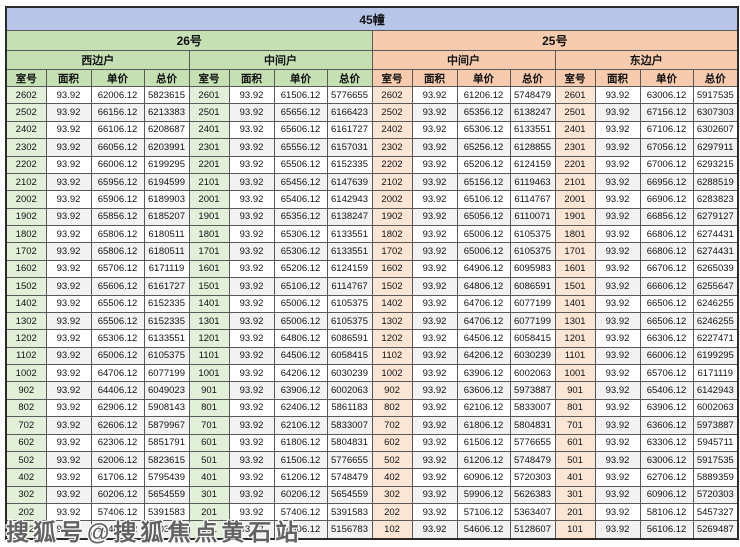 The image size is (740, 547). I want to click on unit-price-cell: 65606.12, so click(300, 130).